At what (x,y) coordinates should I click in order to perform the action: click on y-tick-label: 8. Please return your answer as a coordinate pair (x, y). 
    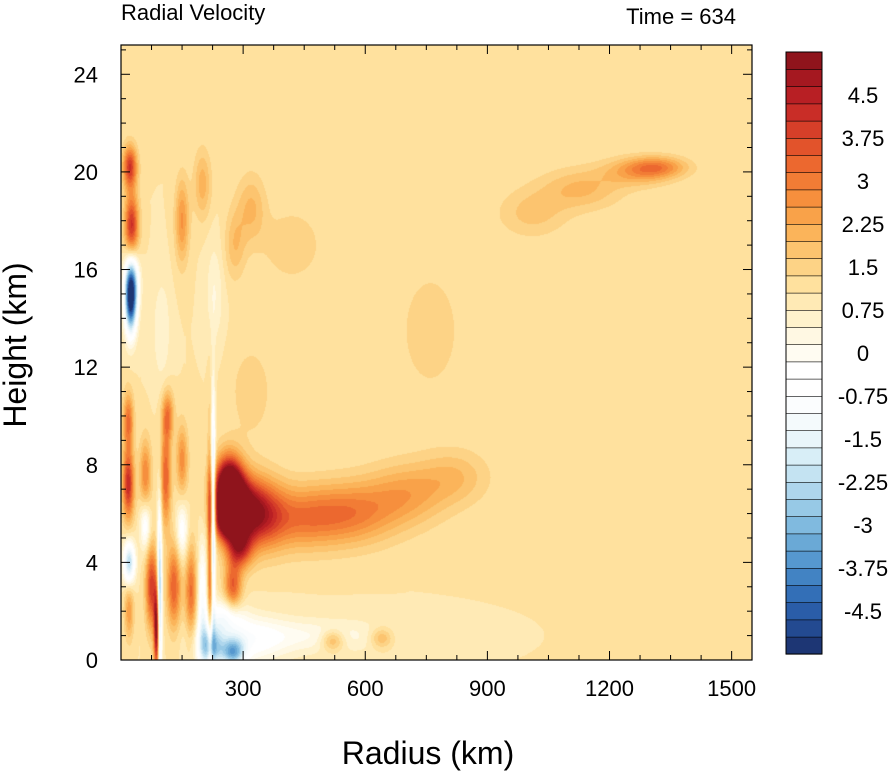
    Looking at the image, I should click on (92, 465).